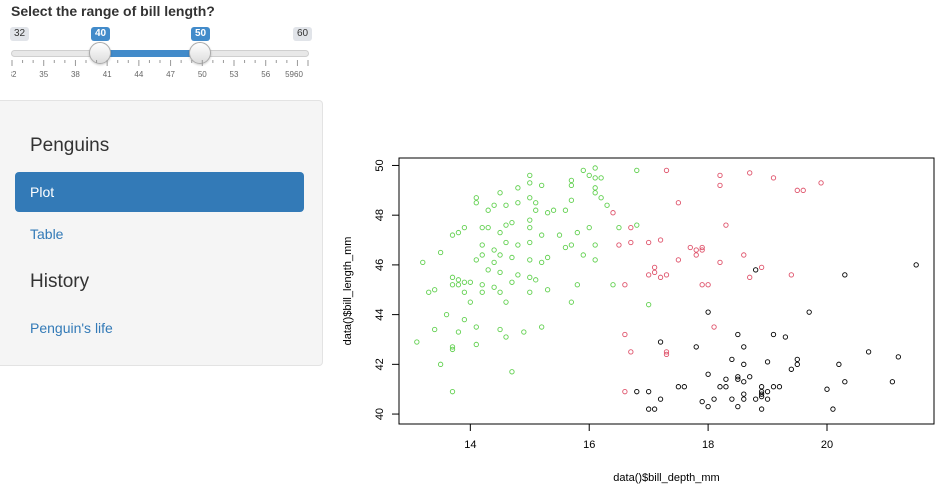  I want to click on y-tick-label: 44, so click(380, 314).